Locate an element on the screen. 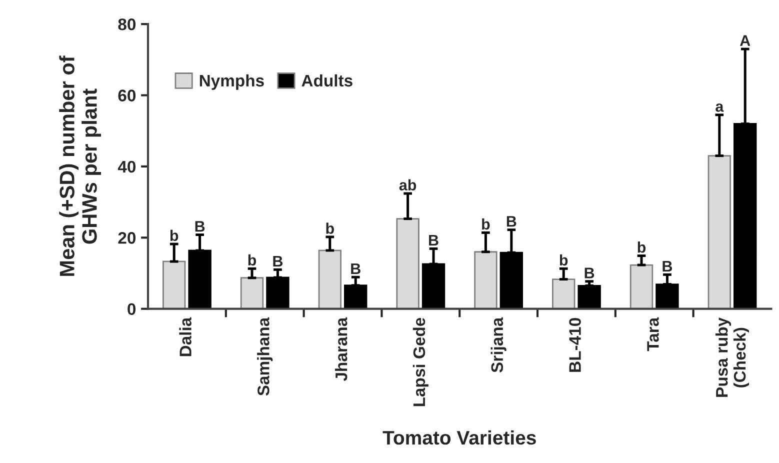 The image size is (779, 463). annotation: ab is located at coordinates (407, 184).